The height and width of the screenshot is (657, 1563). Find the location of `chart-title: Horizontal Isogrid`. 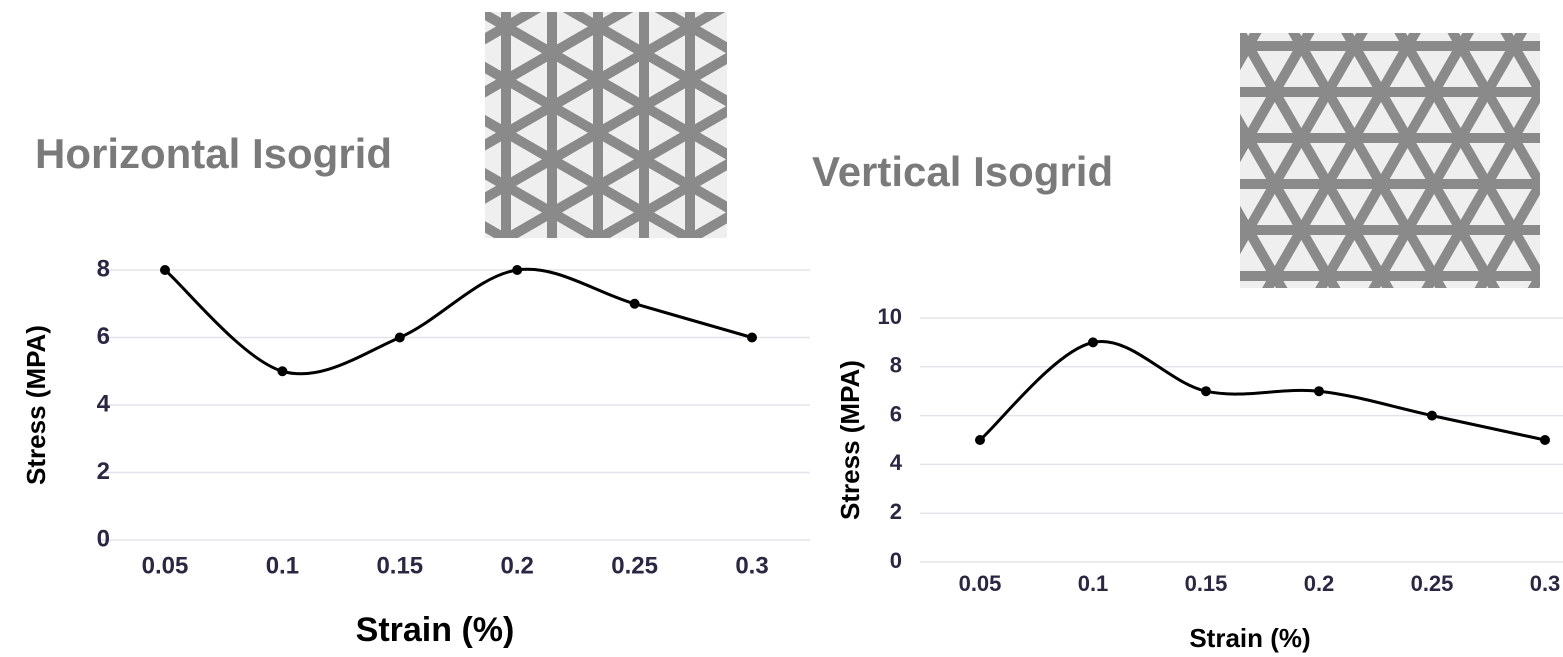

chart-title: Horizontal Isogrid is located at coordinates (213, 153).